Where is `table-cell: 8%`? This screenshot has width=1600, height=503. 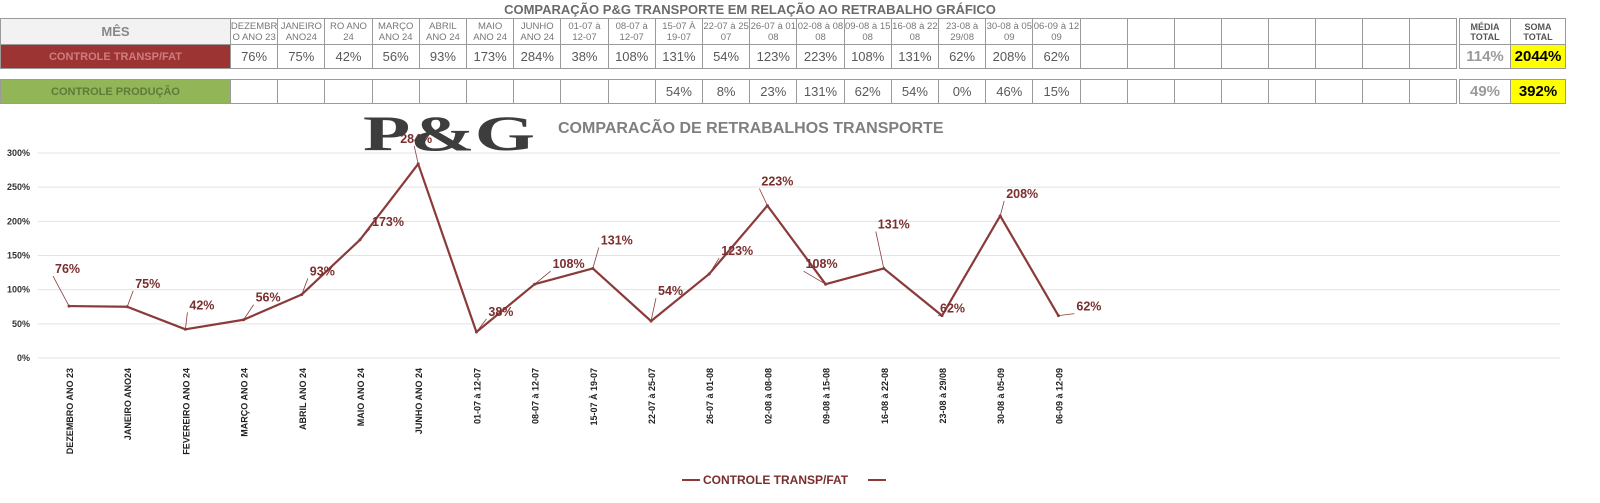 table-cell: 8% is located at coordinates (726, 91).